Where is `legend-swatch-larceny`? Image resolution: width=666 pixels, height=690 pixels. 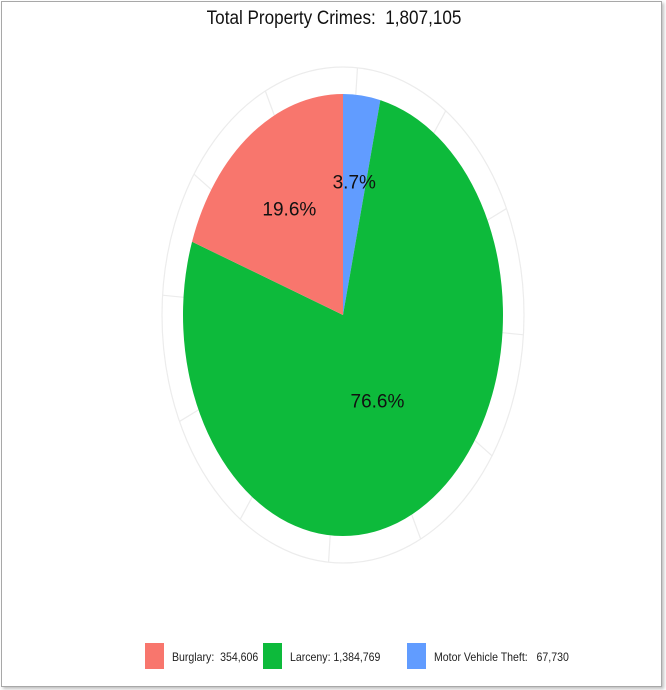
legend-swatch-larceny is located at coordinates (272, 656).